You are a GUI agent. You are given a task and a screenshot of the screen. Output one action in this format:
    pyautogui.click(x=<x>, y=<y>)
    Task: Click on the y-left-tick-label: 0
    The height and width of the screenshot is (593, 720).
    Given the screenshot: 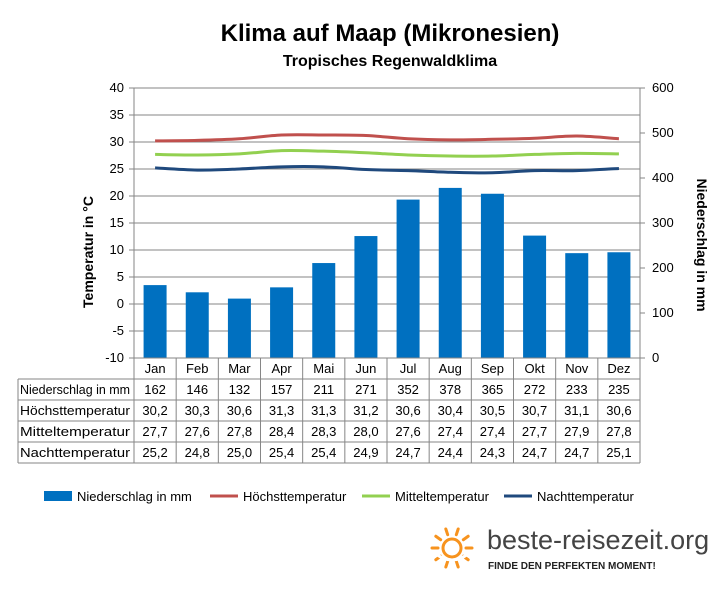 What is the action you would take?
    pyautogui.click(x=120, y=303)
    